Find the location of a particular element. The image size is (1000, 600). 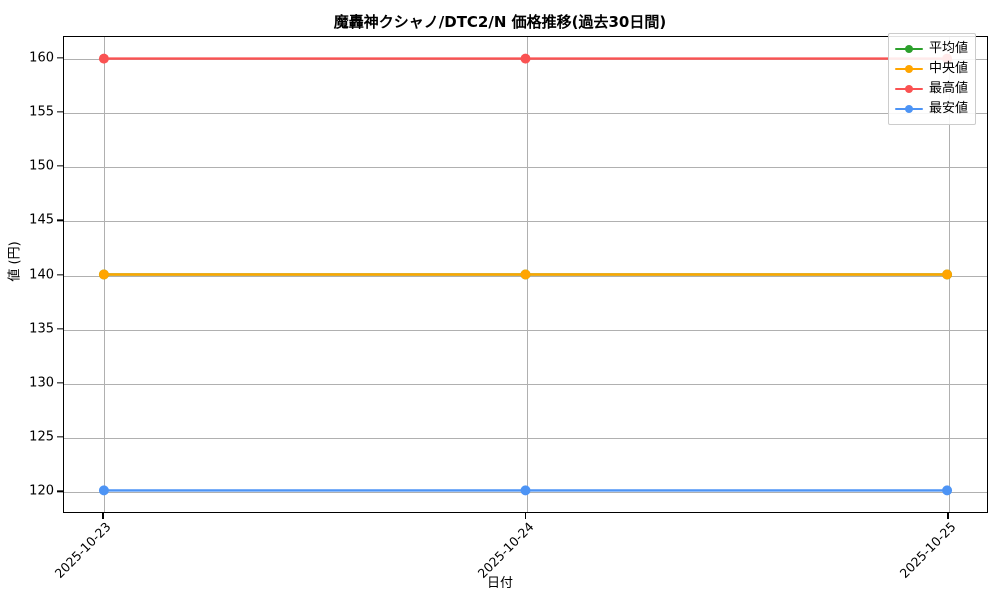

y-tick-label: 135 is located at coordinates (41, 329).